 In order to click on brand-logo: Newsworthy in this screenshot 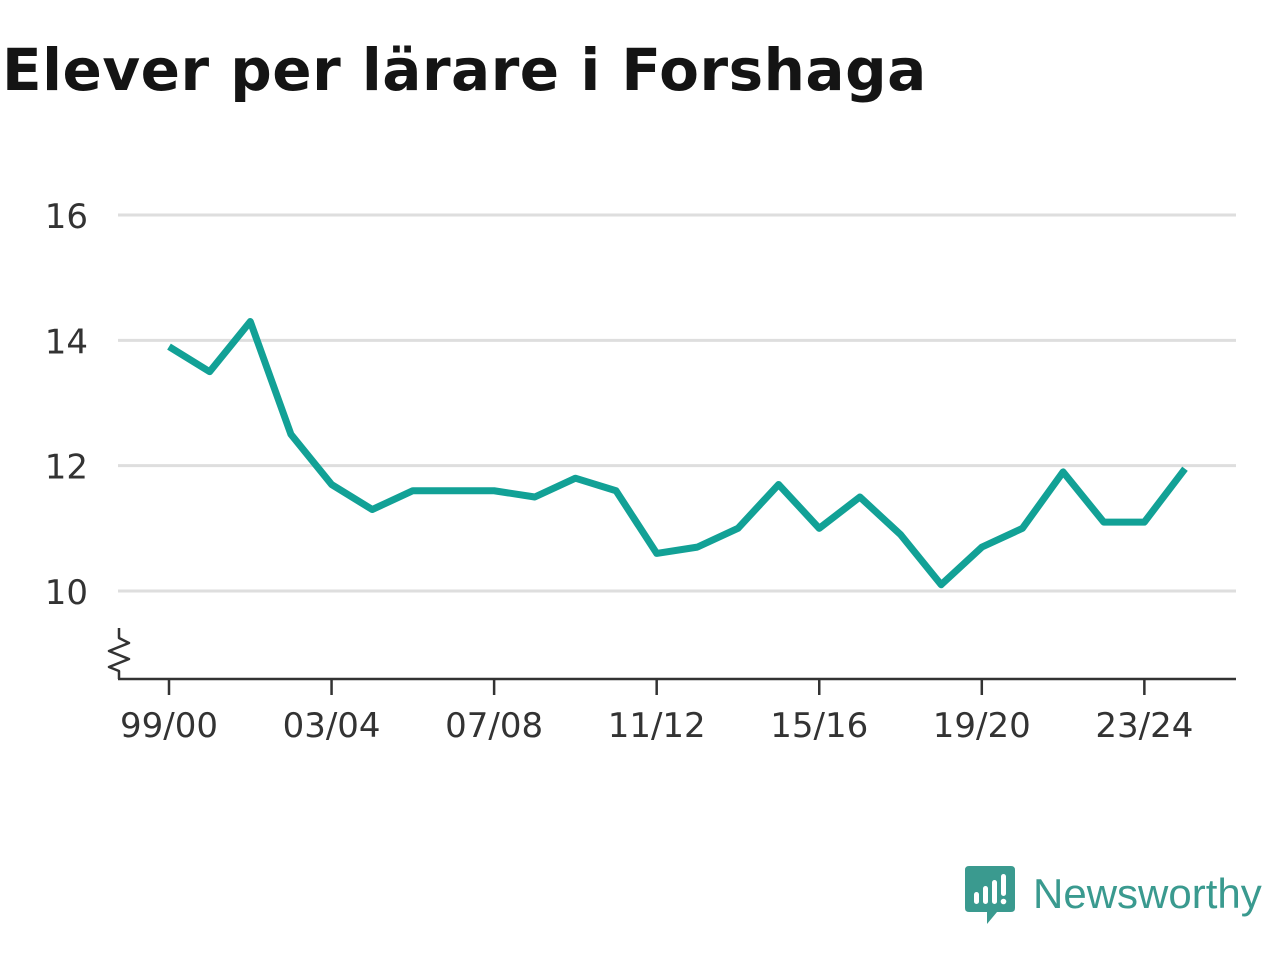, I will do `click(1113, 896)`.